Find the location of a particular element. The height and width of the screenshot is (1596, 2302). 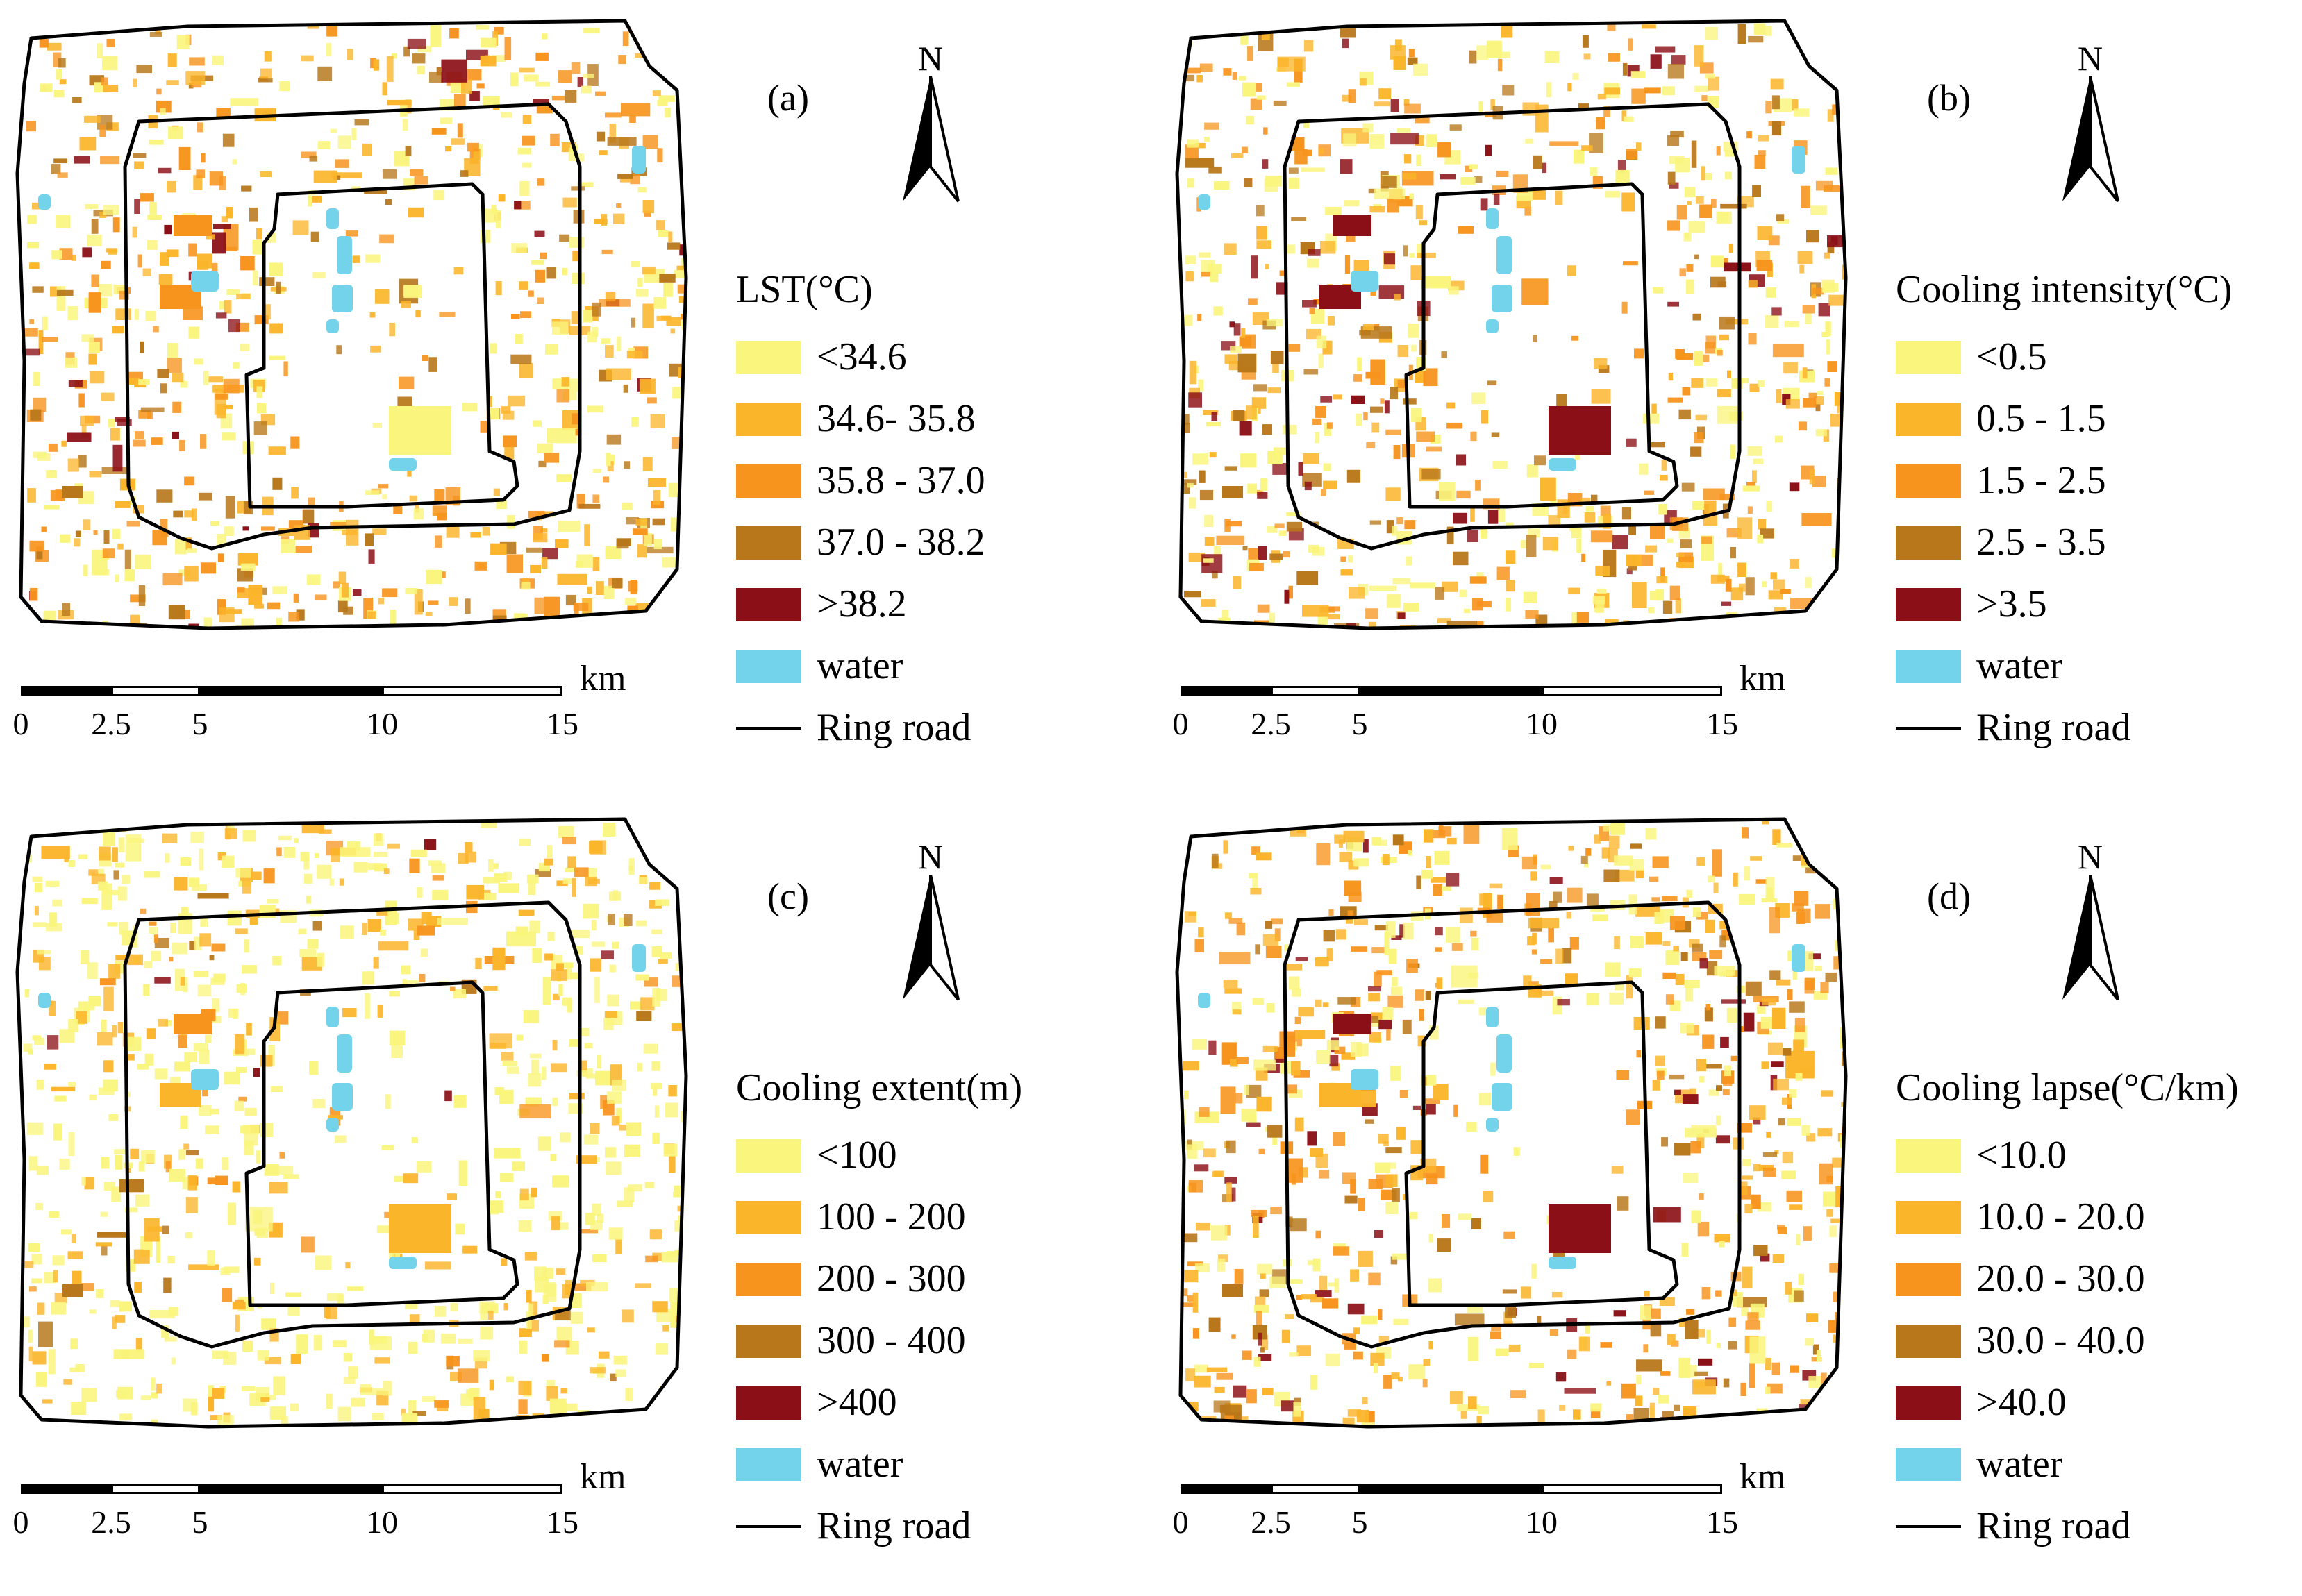

large-park-patch is located at coordinates (1232, 1290).